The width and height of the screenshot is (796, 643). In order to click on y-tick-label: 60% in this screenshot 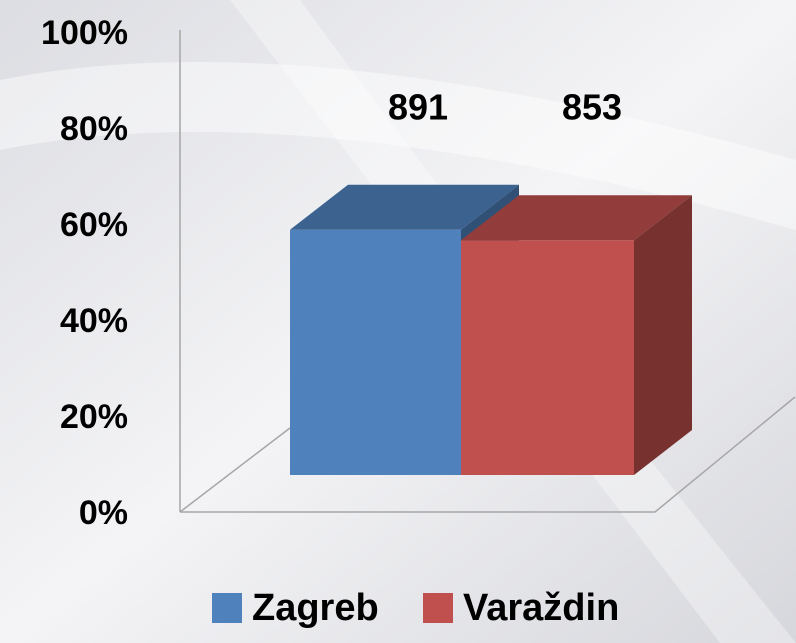, I will do `click(94, 225)`.